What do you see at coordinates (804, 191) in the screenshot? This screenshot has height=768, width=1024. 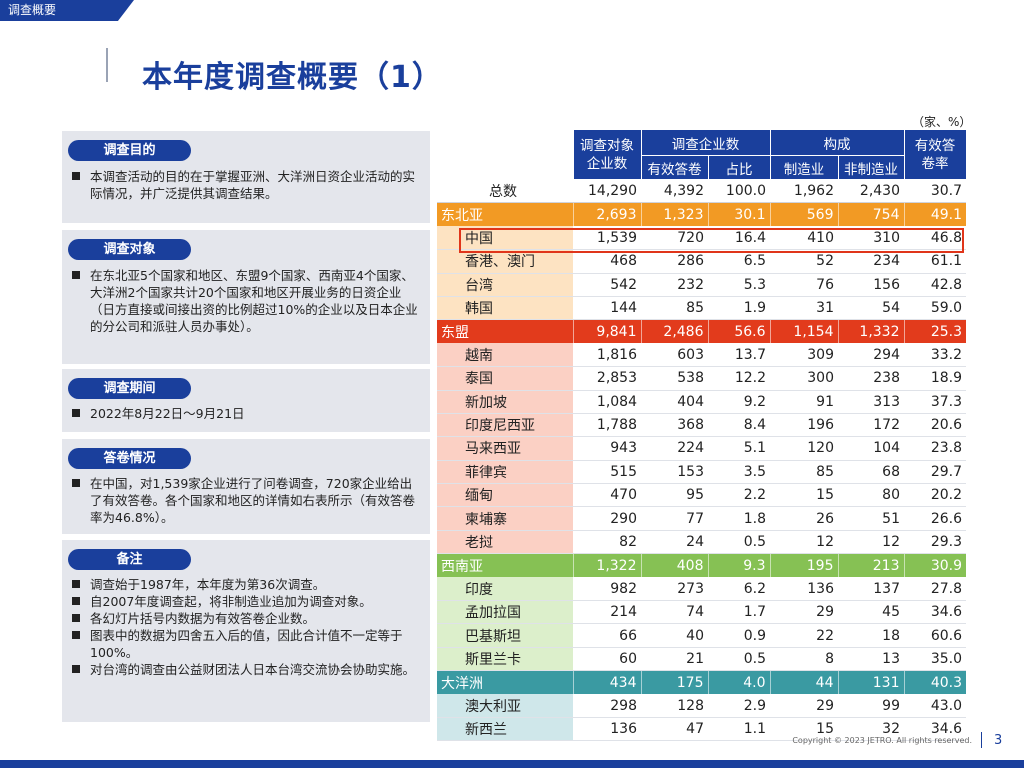 I see `cell-value: 1,962` at bounding box center [804, 191].